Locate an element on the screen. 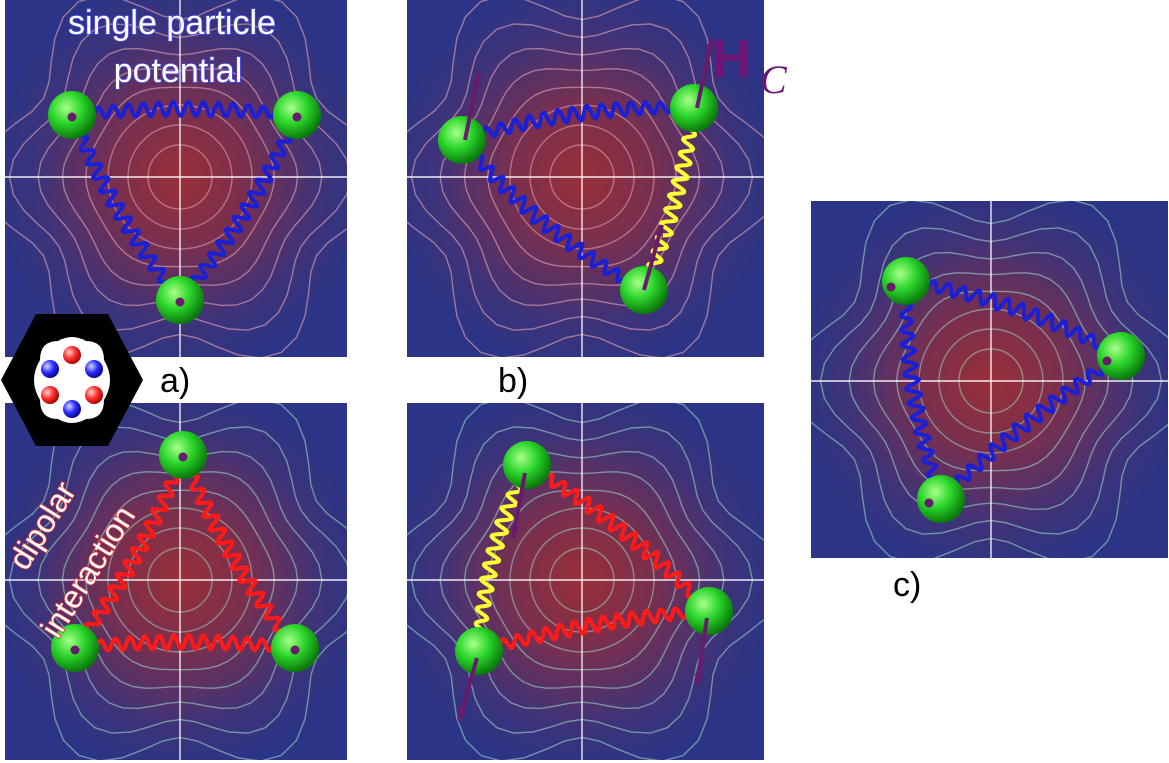  panel-a-top is located at coordinates (176, 178).